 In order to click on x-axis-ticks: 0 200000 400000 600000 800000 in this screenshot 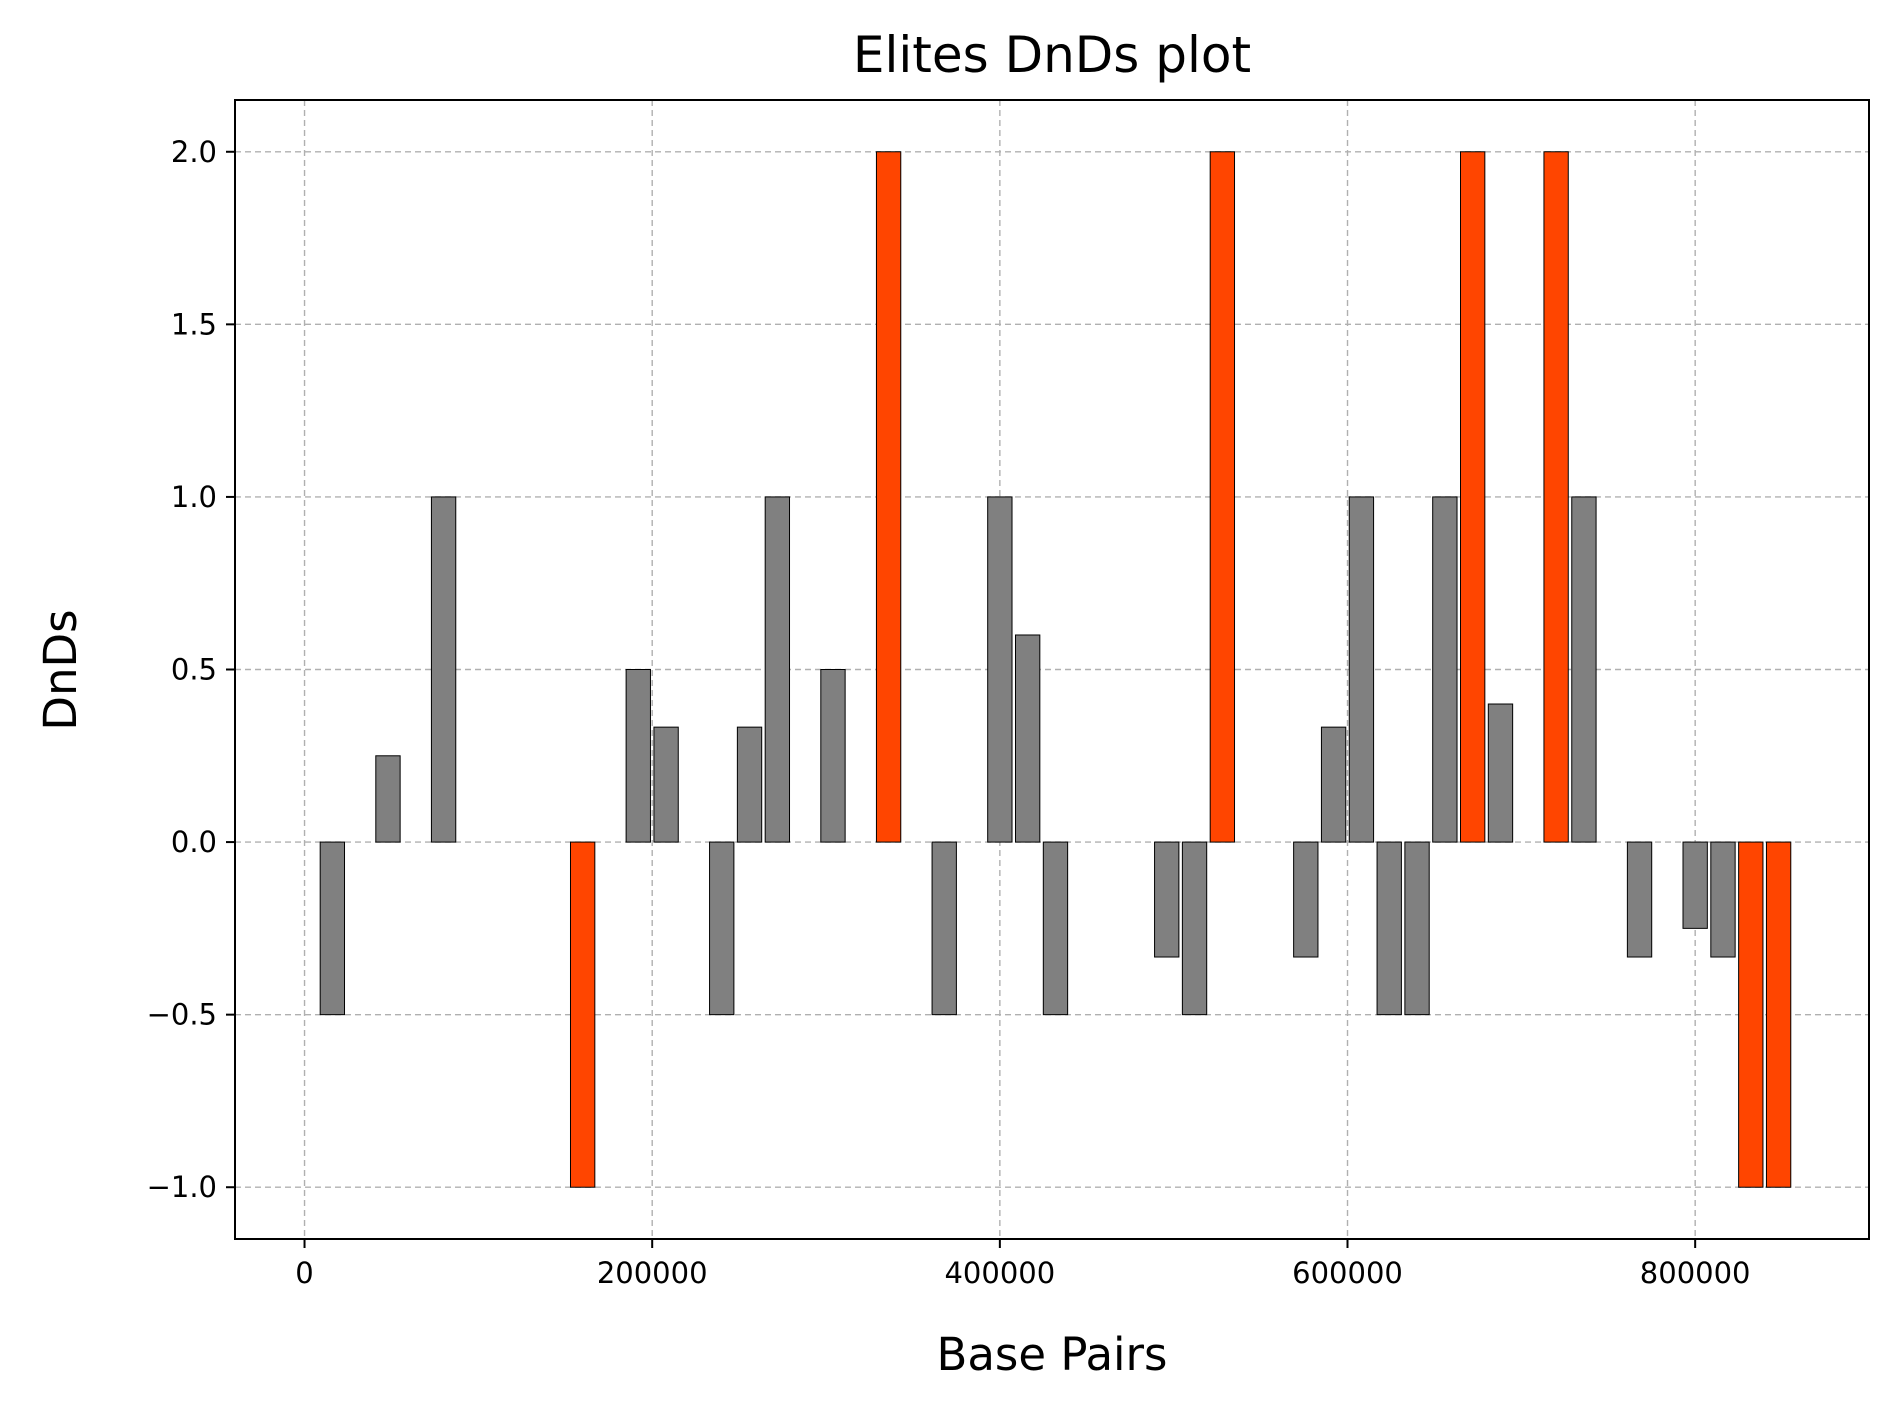, I will do `click(1023, 1264)`.